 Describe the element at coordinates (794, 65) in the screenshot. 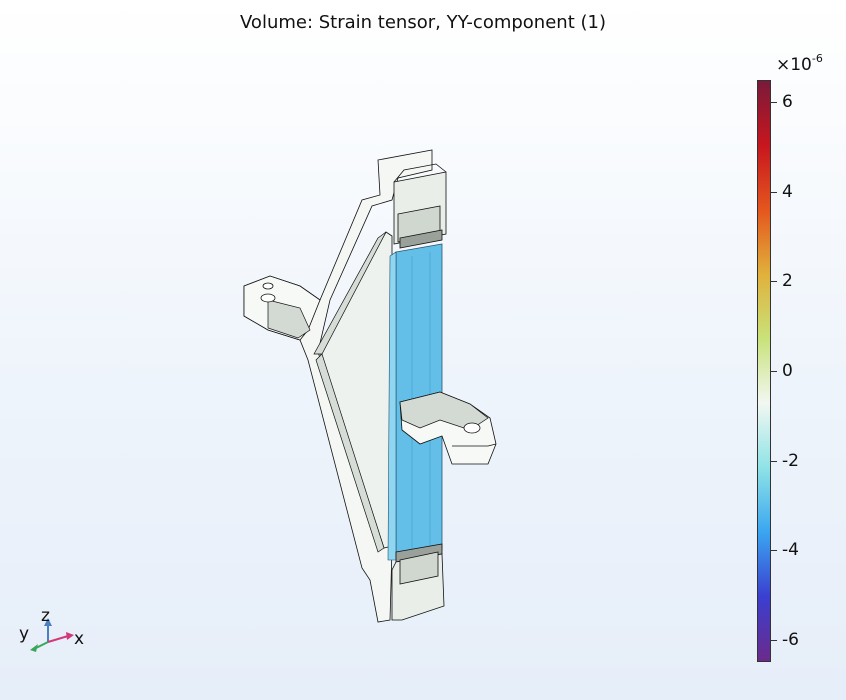

I see `colorbar-exponent-base: ×10` at that location.